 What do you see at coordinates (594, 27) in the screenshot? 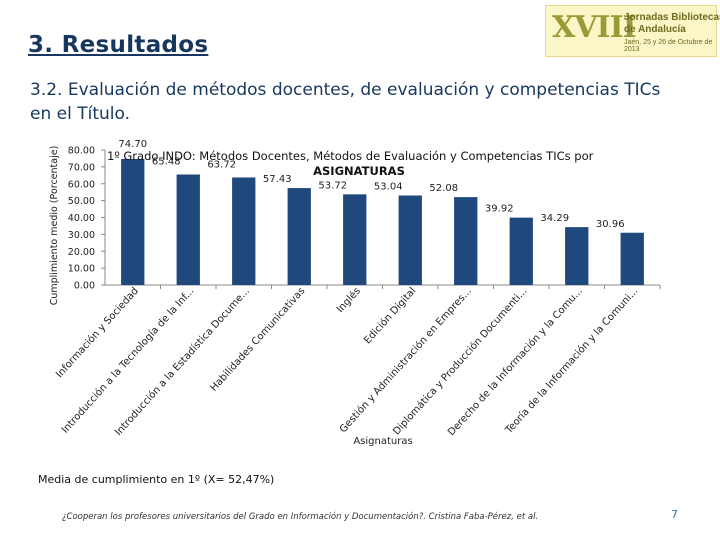
I see `logo-numeral: XVIII` at bounding box center [594, 27].